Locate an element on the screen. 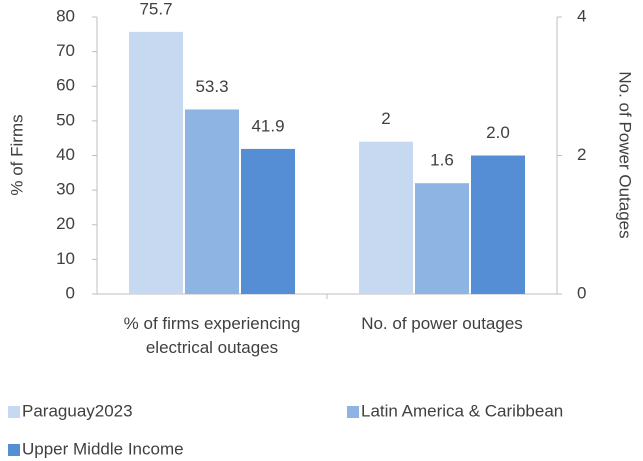 The height and width of the screenshot is (461, 643). y-tick-label: 60 is located at coordinates (65, 85).